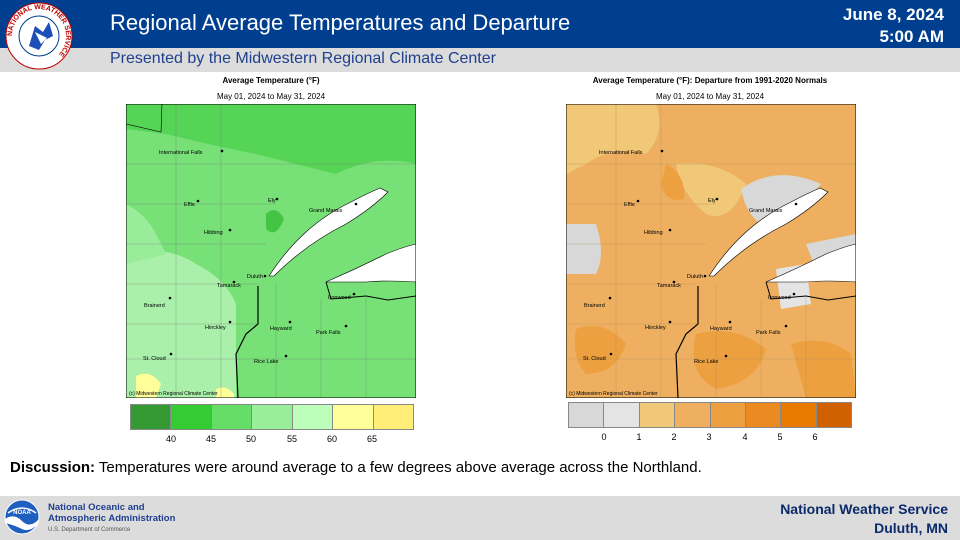 Image resolution: width=960 pixels, height=540 pixels. What do you see at coordinates (22, 517) in the screenshot?
I see `noaa-logo: NOAA` at bounding box center [22, 517].